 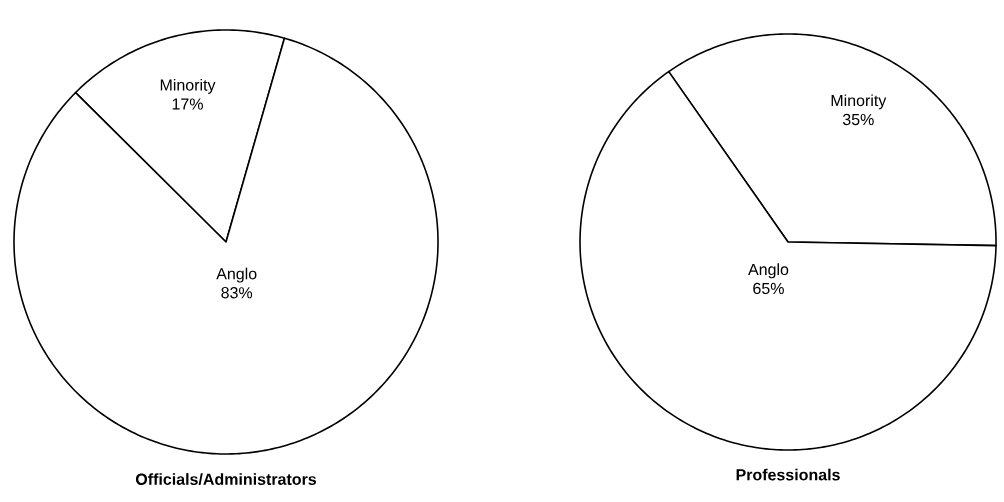 What do you see at coordinates (768, 288) in the screenshot?
I see `data-label: 65%` at bounding box center [768, 288].